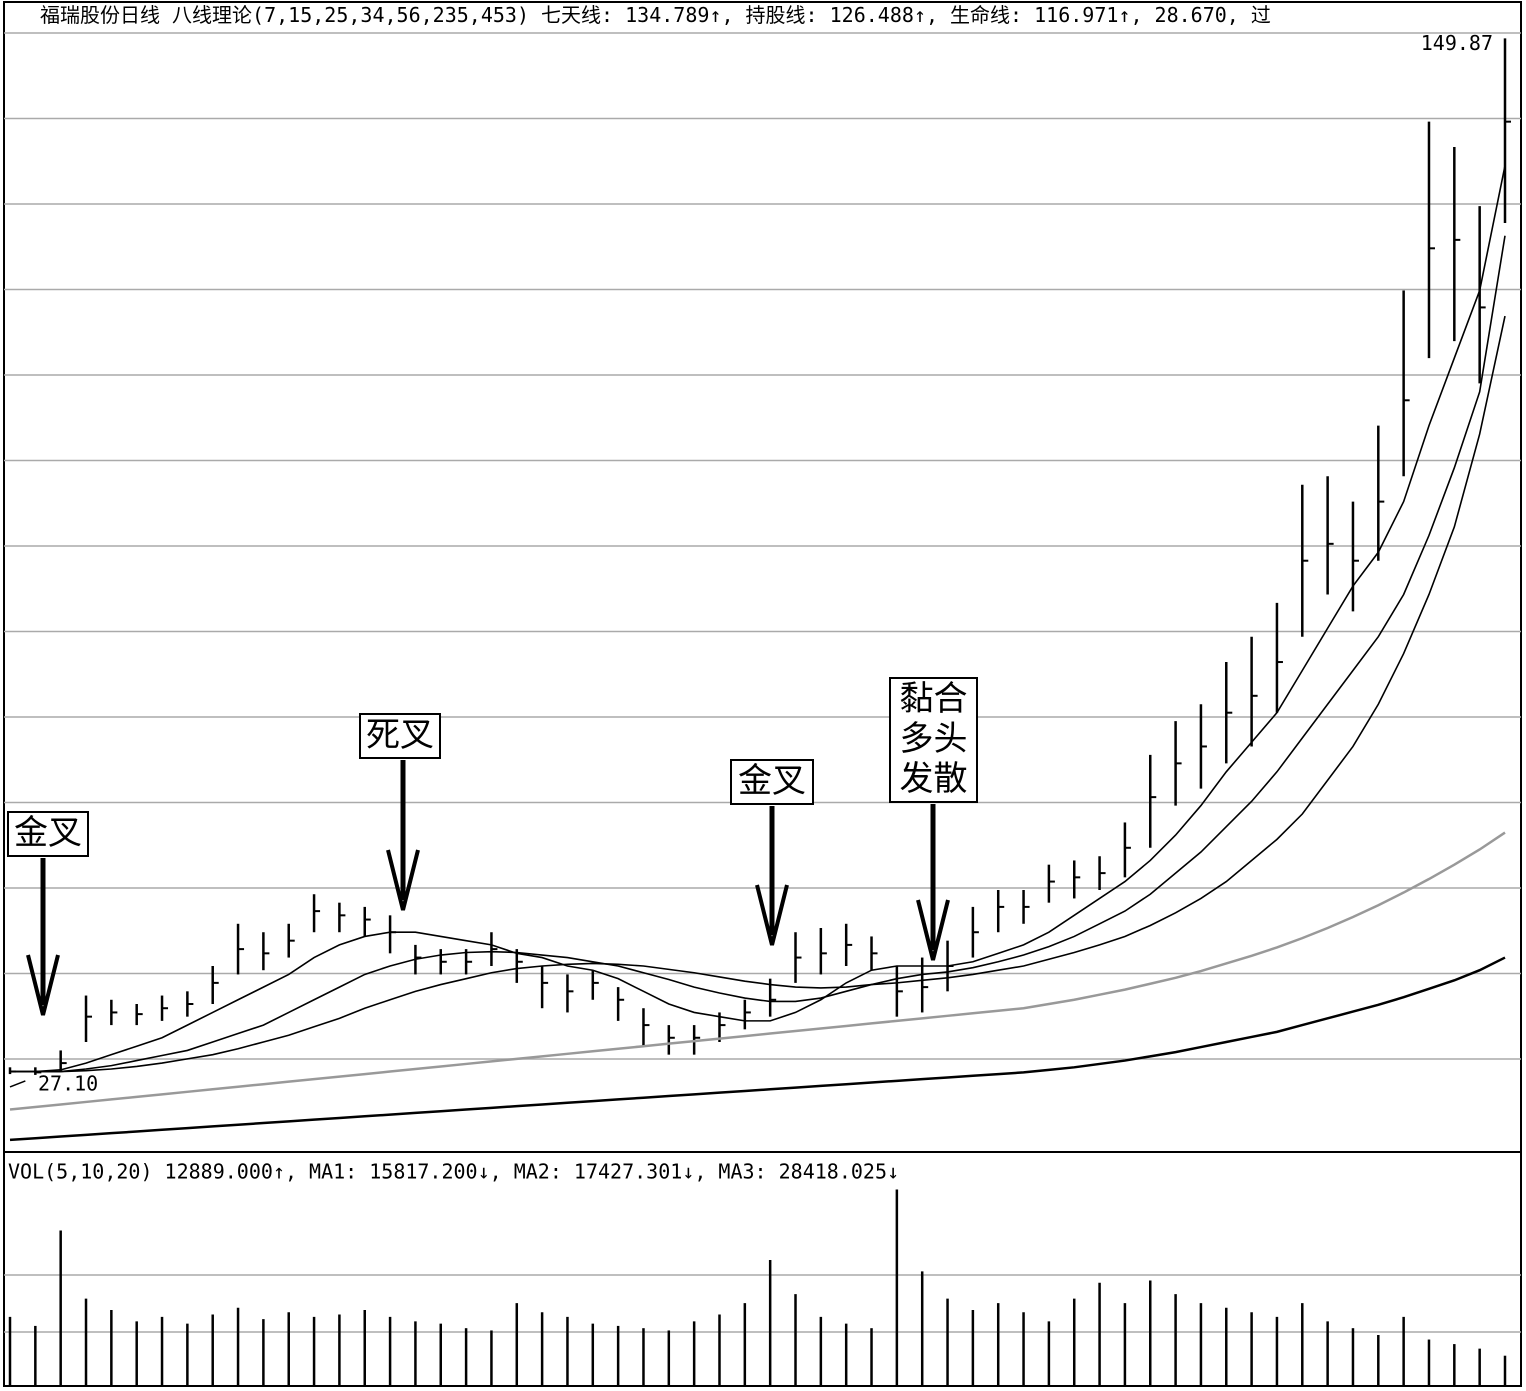 Image resolution: width=1526 pixels, height=1391 pixels. What do you see at coordinates (757, 1049) in the screenshot?
I see `ma-line` at bounding box center [757, 1049].